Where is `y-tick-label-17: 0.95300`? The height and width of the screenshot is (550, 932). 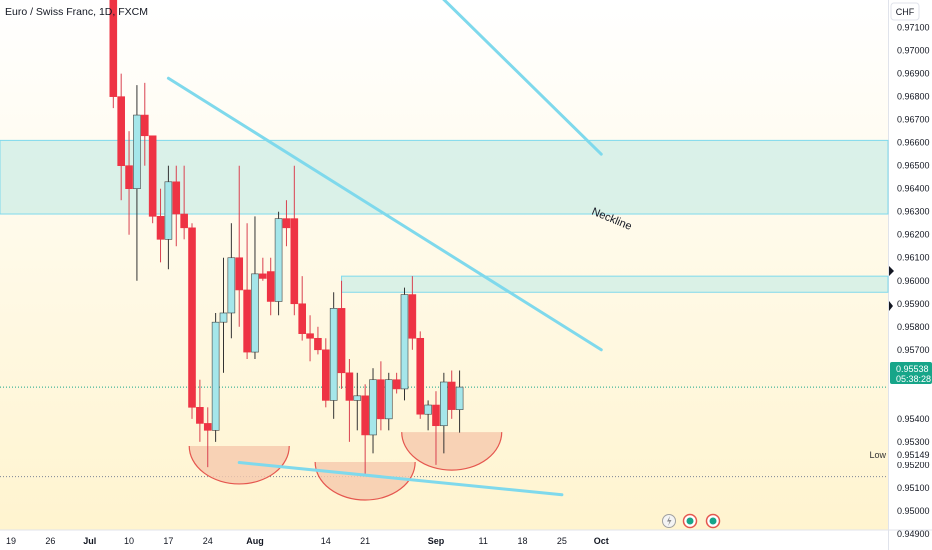
y-tick-label-17: 0.95300 is located at coordinates (913, 442).